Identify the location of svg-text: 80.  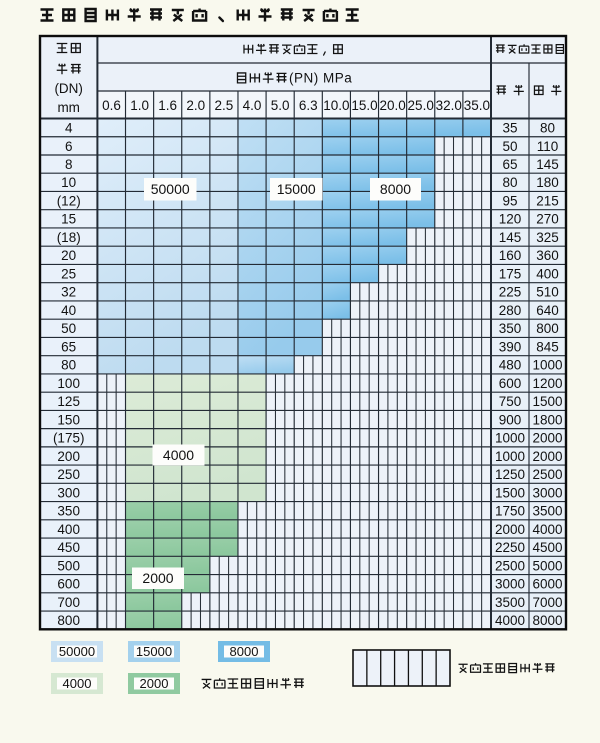
(547, 128).